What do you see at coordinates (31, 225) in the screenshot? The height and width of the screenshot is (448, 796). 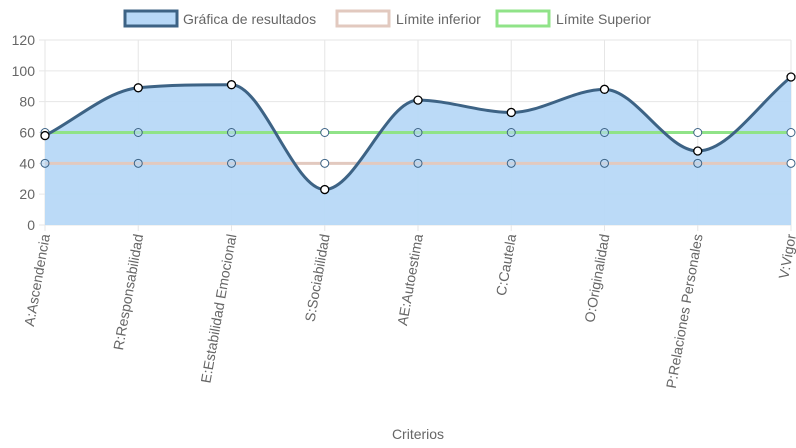 I see `y-tick-label: 0` at bounding box center [31, 225].